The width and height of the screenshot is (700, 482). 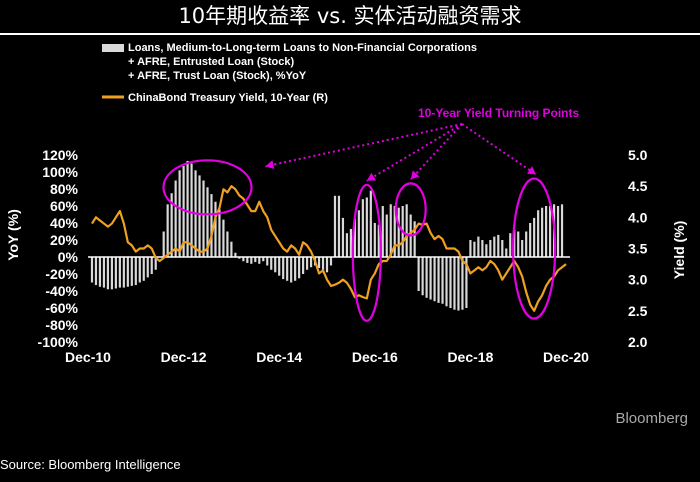 I want to click on y-right-tick-label: 4.5, so click(x=638, y=186).